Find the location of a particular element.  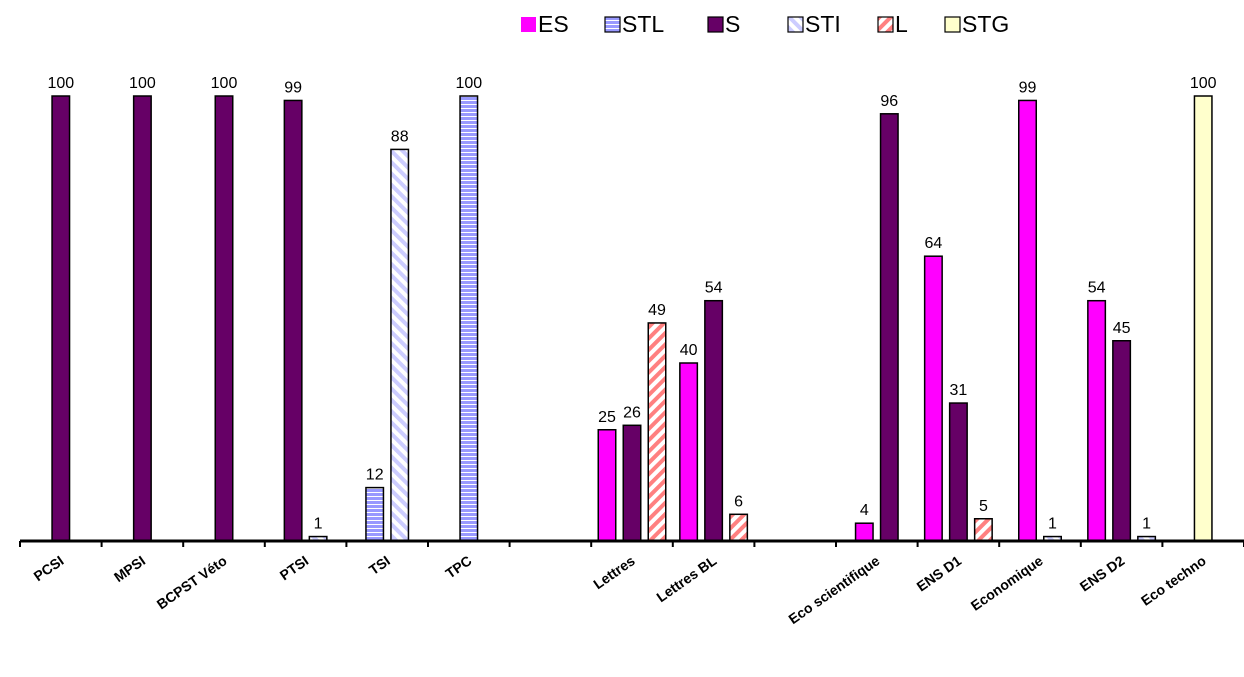

bar-bcpst-v-to-s is located at coordinates (224, 318).